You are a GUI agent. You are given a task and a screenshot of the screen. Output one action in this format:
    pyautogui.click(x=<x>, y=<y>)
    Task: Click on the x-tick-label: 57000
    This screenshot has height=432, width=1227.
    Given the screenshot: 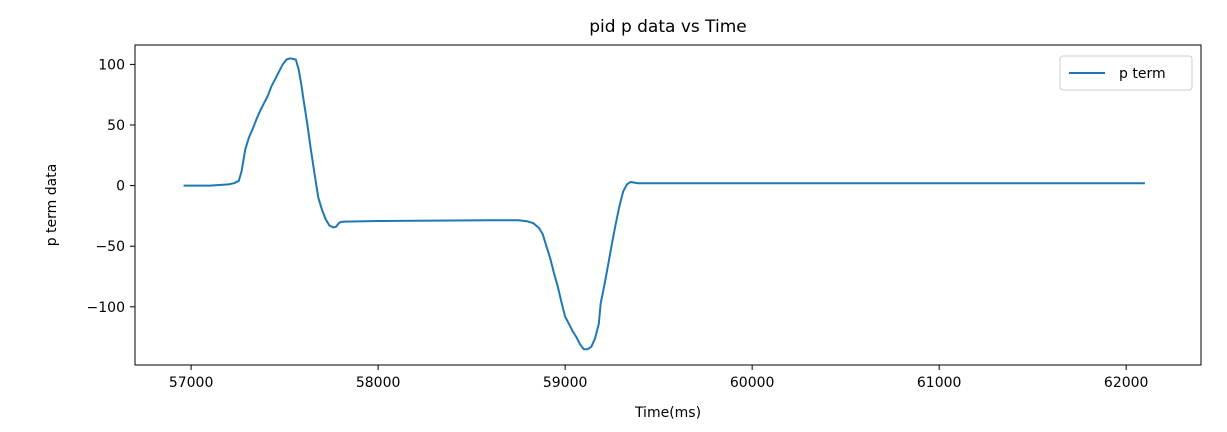 What is the action you would take?
    pyautogui.click(x=191, y=383)
    